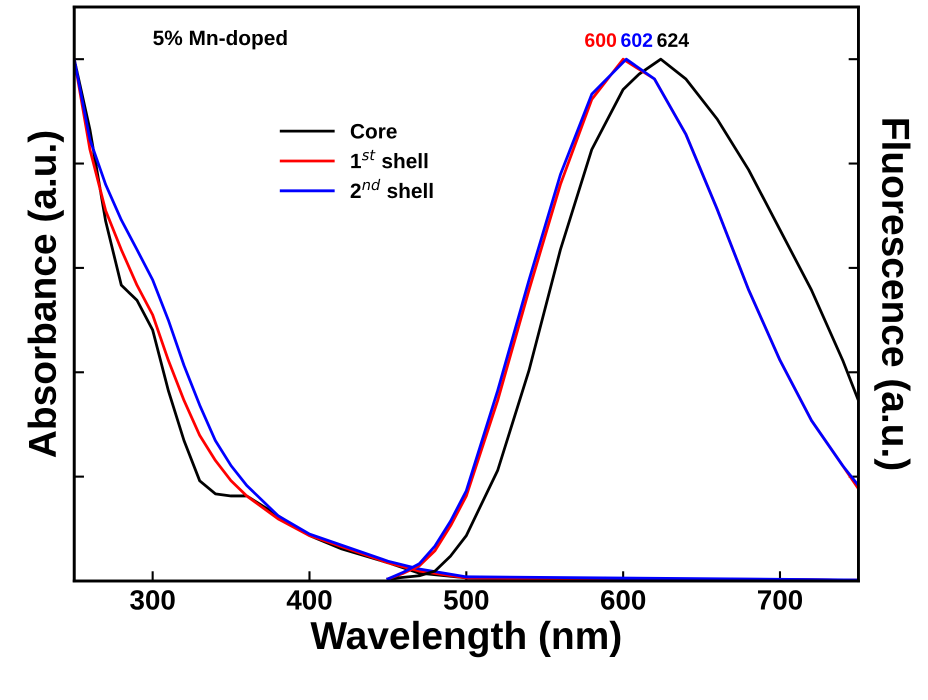 The width and height of the screenshot is (928, 700). What do you see at coordinates (220, 40) in the screenshot?
I see `text: 5% Mn-doped` at bounding box center [220, 40].